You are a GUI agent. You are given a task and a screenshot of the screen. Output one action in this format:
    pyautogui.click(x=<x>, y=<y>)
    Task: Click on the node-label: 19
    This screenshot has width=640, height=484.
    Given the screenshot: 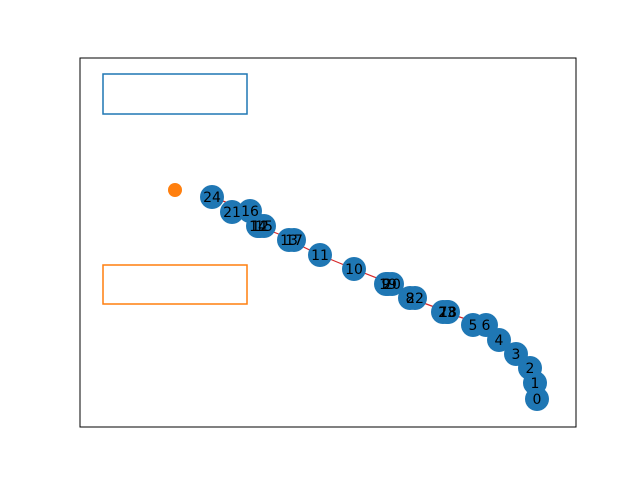 What is the action you would take?
    pyautogui.click(x=388, y=285)
    